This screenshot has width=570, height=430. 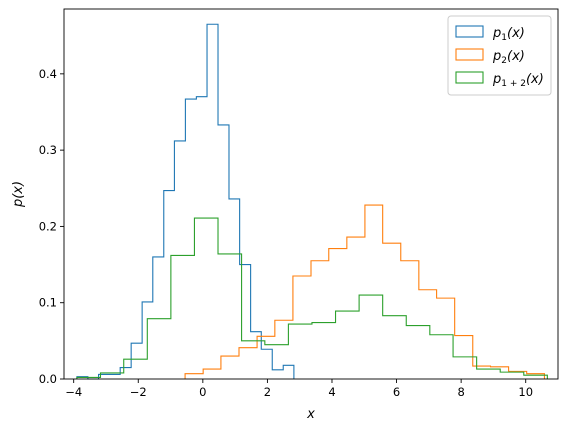 I want to click on legend-box, so click(x=499, y=55).